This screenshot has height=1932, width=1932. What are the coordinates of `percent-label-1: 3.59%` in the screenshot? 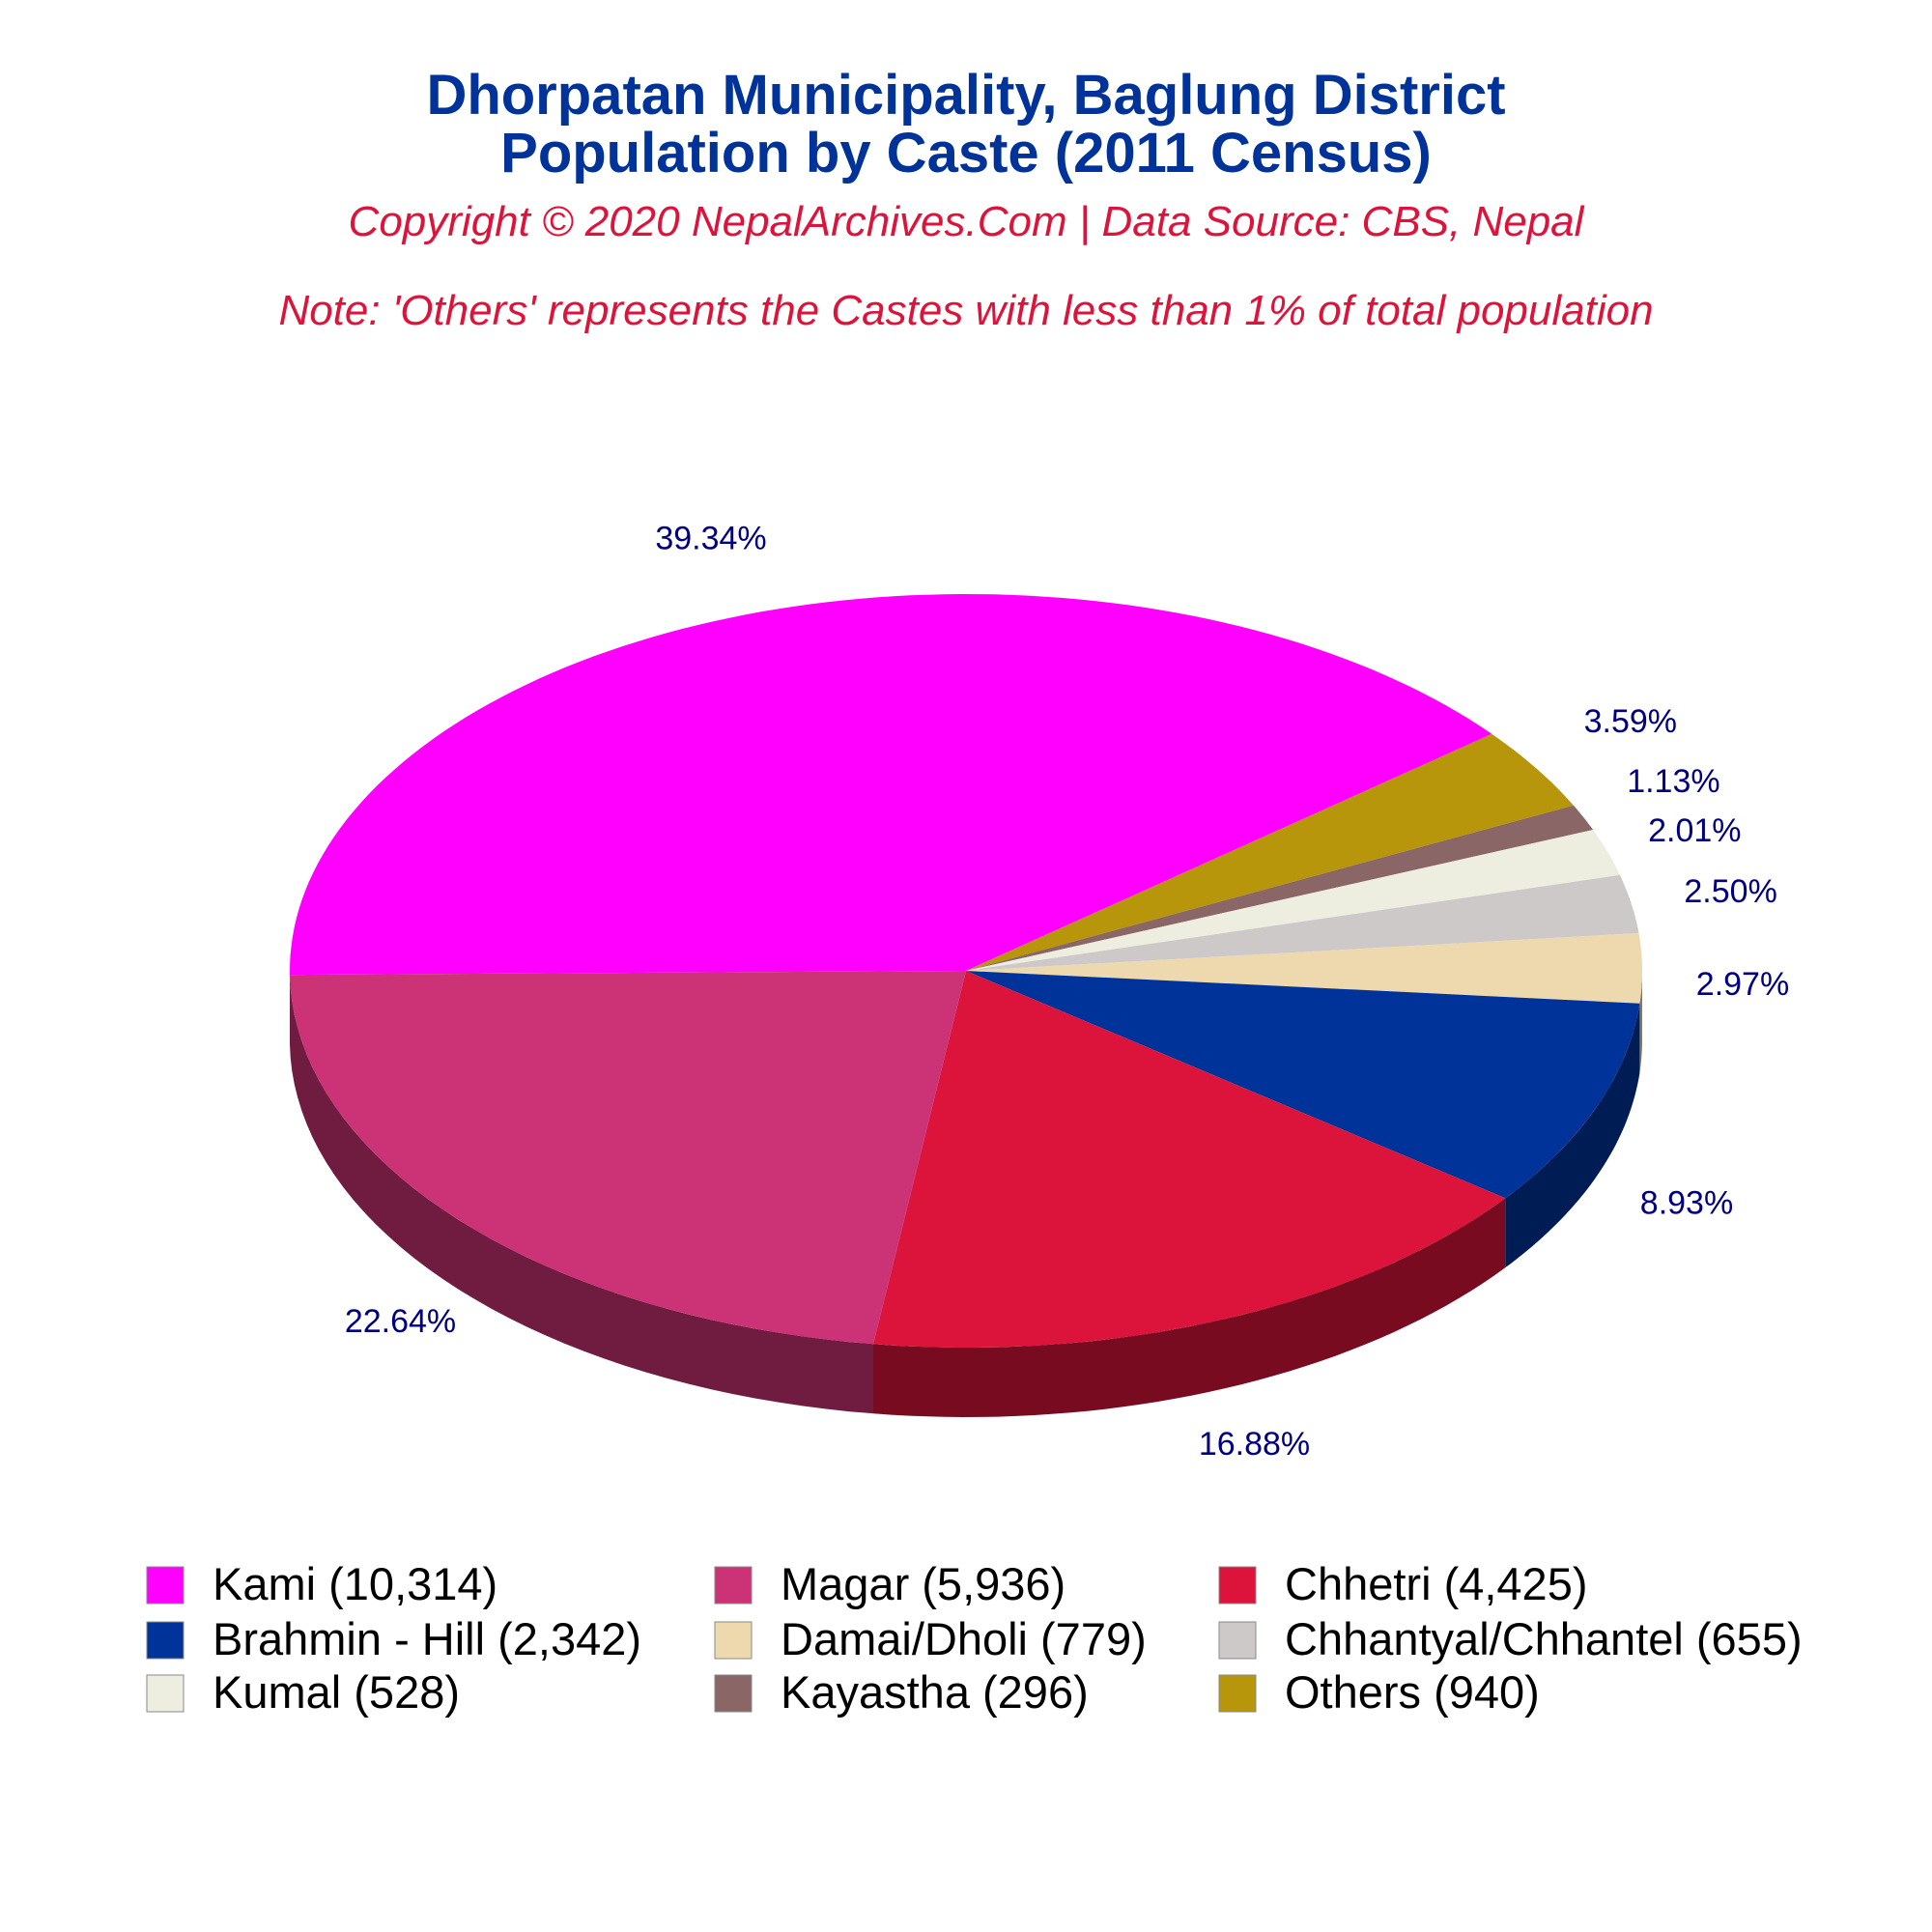 It's located at (1630, 721).